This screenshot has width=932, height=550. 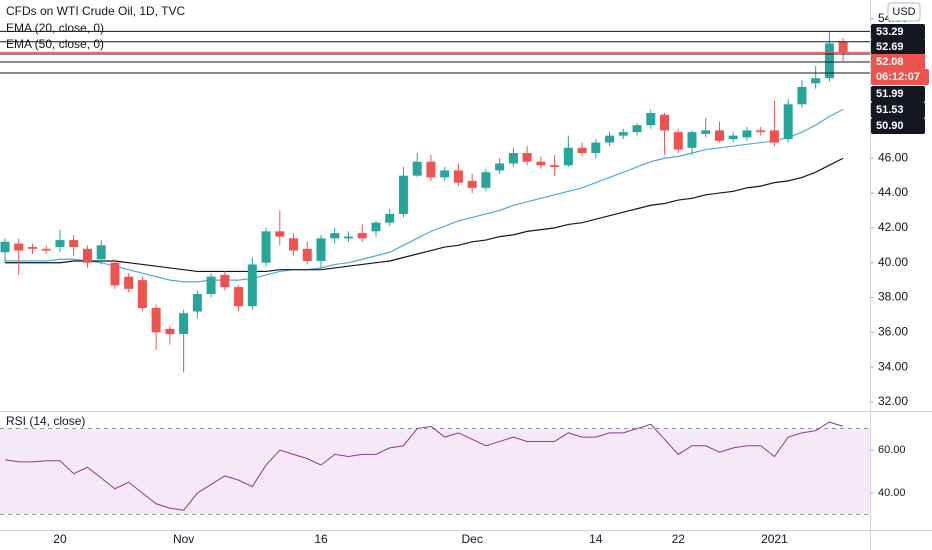 What do you see at coordinates (55, 28) in the screenshot?
I see `legend-entry: EMA (20, close, 0)` at bounding box center [55, 28].